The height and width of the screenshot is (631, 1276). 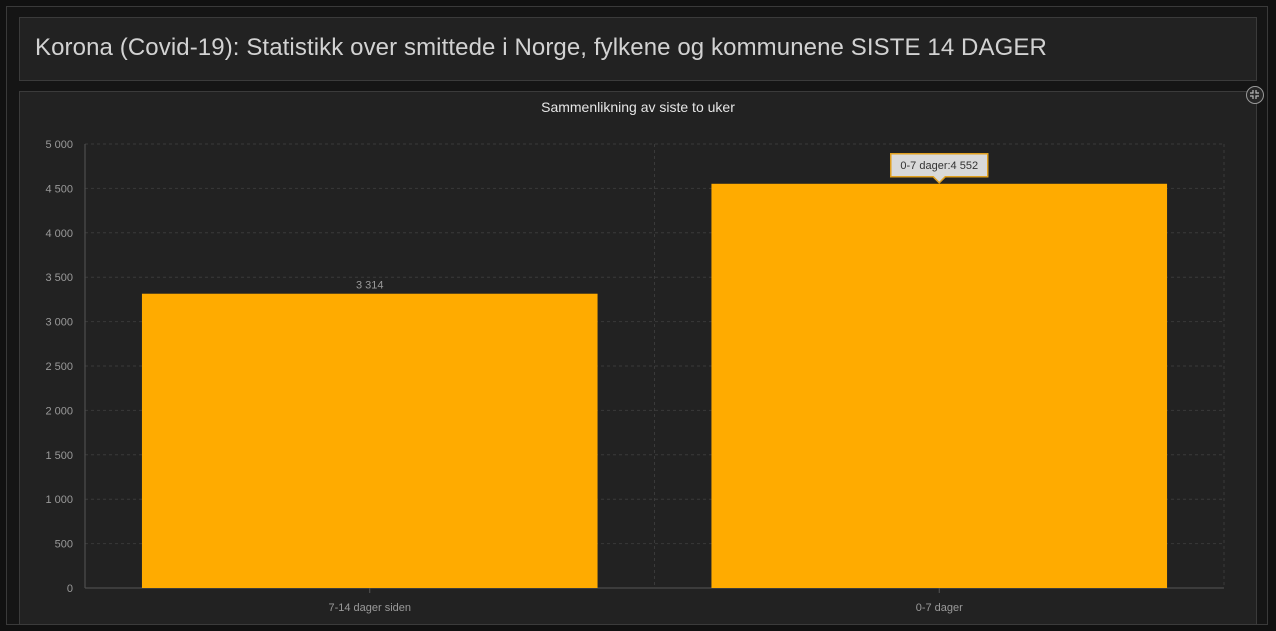 What do you see at coordinates (638, 107) in the screenshot?
I see `chart-title: Sammenlikning av siste to uker` at bounding box center [638, 107].